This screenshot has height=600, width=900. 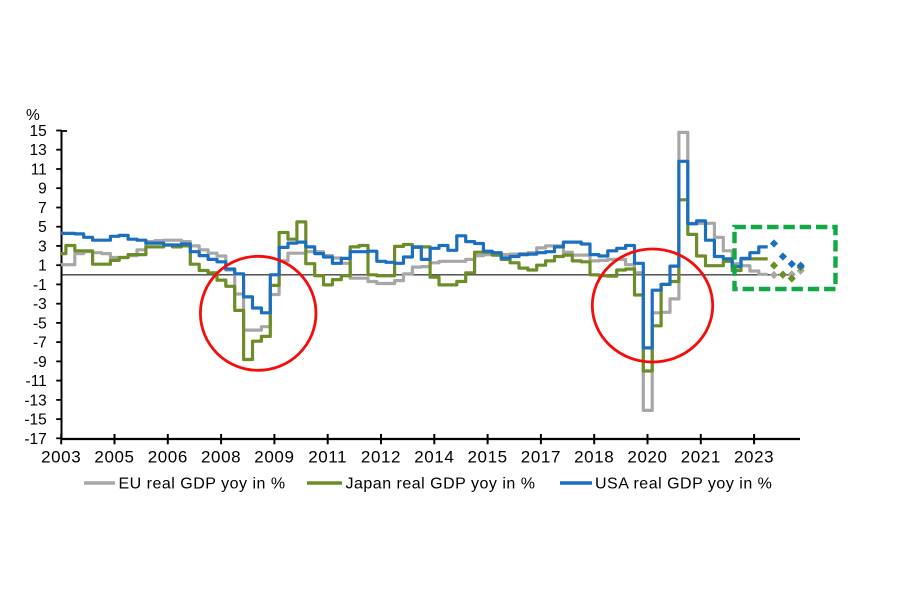 I want to click on svg-text: 2015, so click(x=487, y=457).